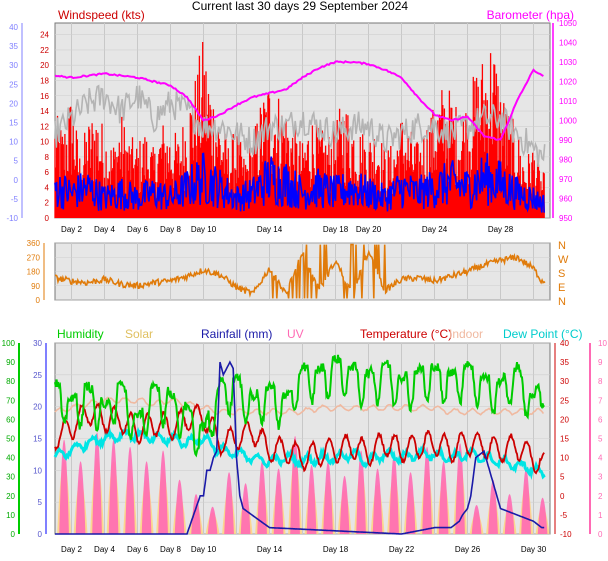 The height and width of the screenshot is (561, 608). Describe the element at coordinates (295, 334) in the screenshot. I see `legend-uv: UV` at that location.